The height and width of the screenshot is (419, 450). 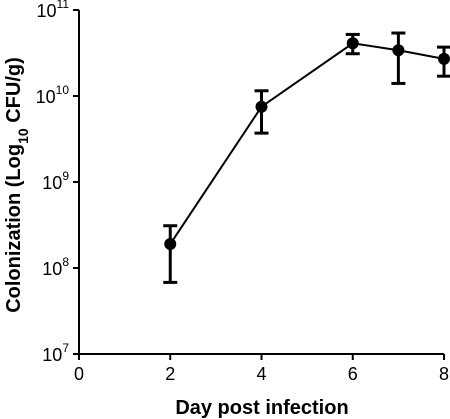 What do you see at coordinates (14, 92) in the screenshot?
I see `y-axis-title-suffix: CFU/g)` at bounding box center [14, 92].